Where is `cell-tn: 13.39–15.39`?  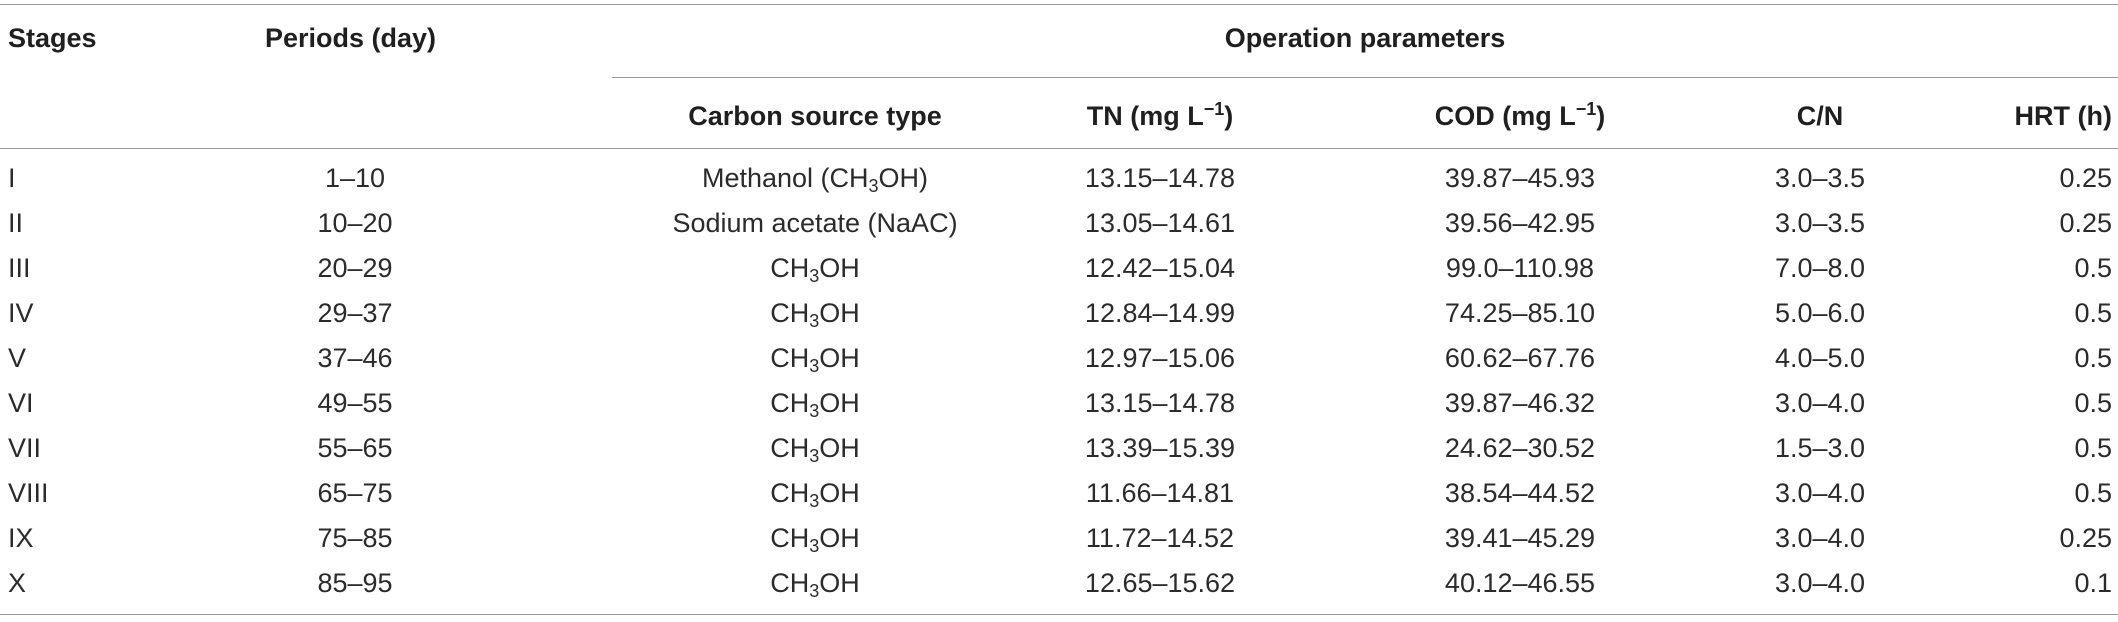
cell-tn: 13.39–15.39 is located at coordinates (1160, 448).